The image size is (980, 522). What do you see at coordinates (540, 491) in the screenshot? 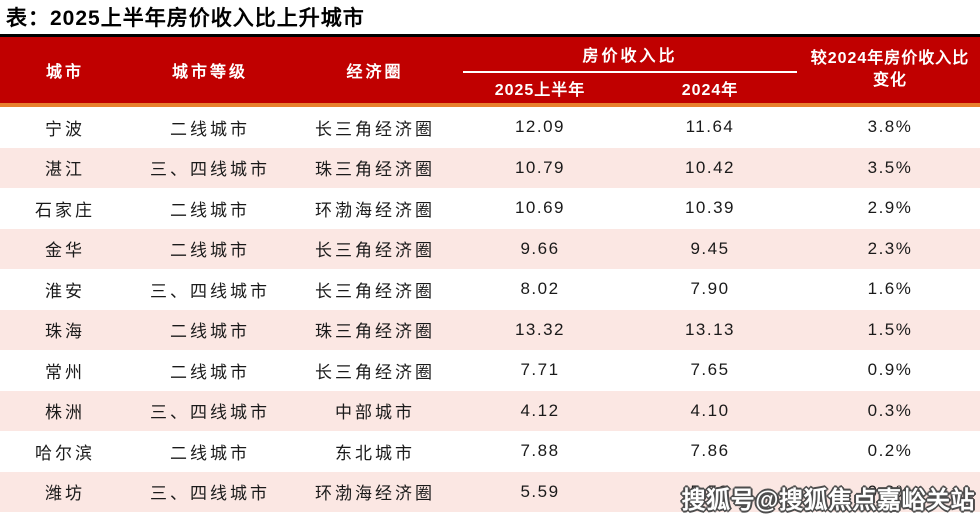
I see `cell-h1-2025: 5.59` at bounding box center [540, 491].